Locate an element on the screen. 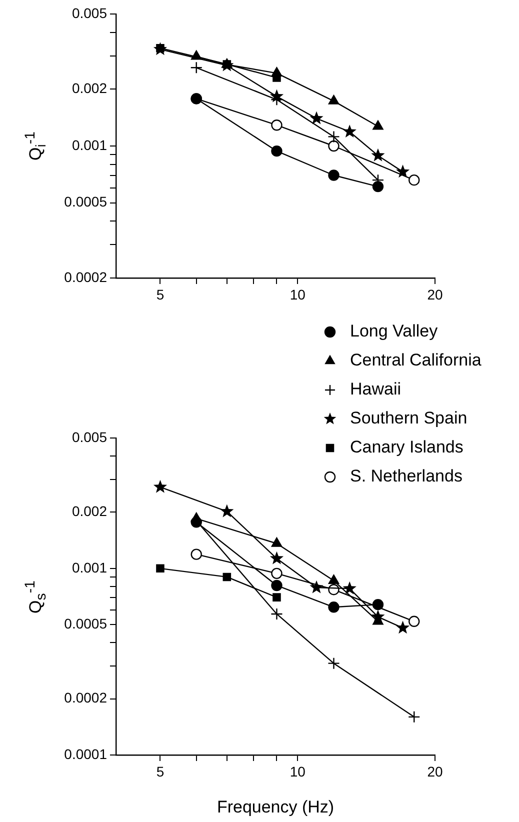  x-axis-title: Frequency (Hz) is located at coordinates (275, 806).